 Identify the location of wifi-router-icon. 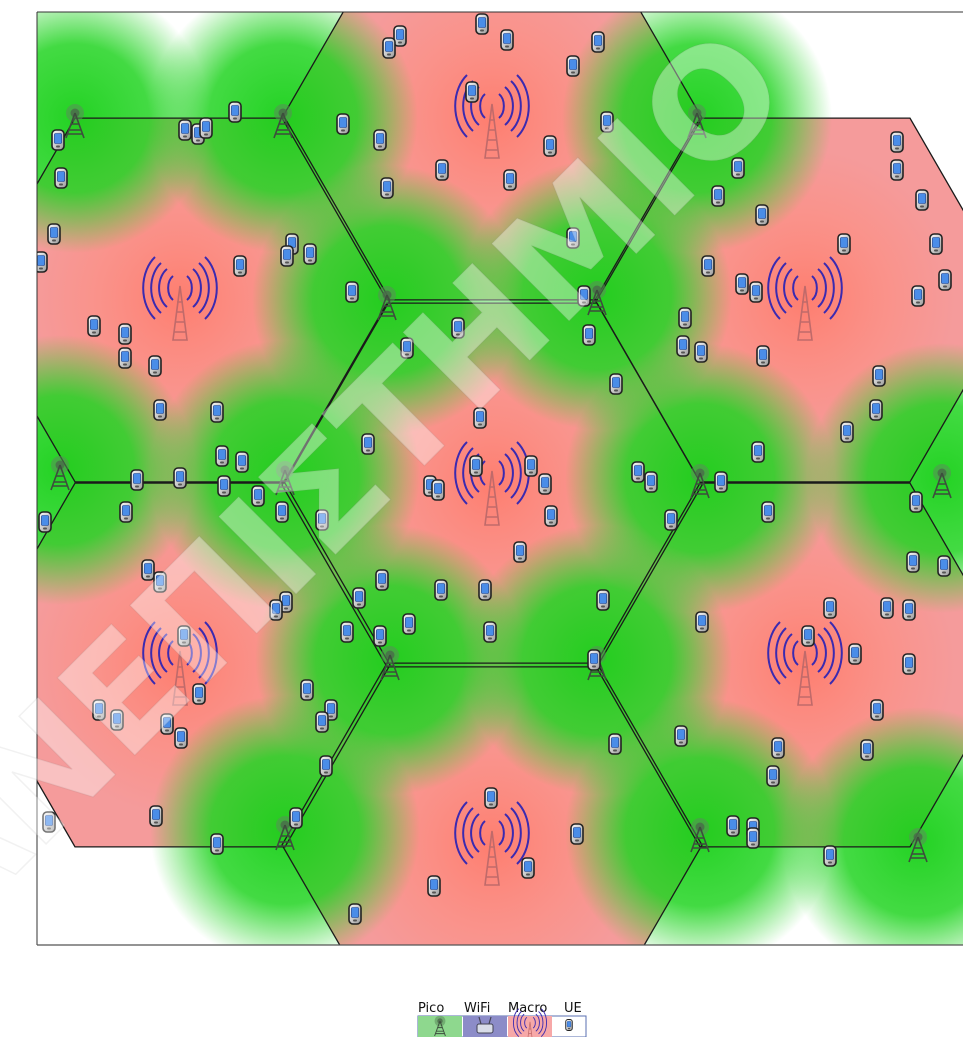
(485, 1026).